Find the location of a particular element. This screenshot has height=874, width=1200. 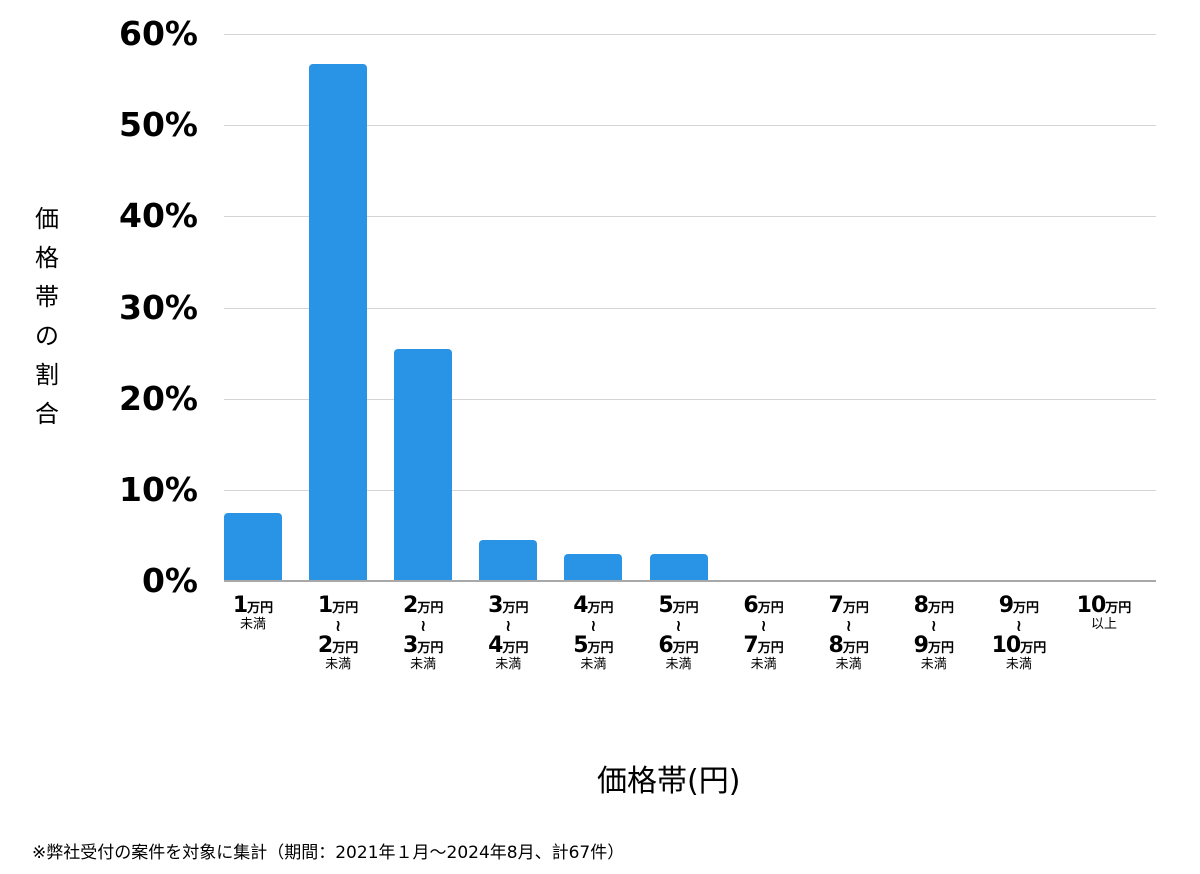

x-axis-baseline is located at coordinates (690, 581).